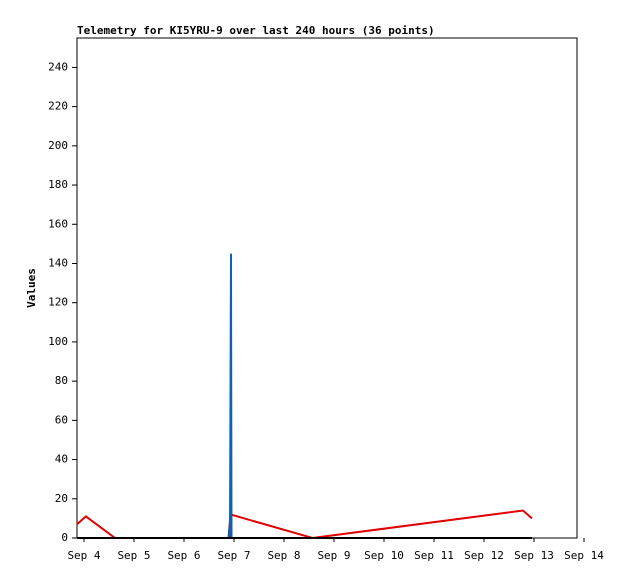 This screenshot has height=583, width=618. I want to click on y-tick-label: 0, so click(64, 537).